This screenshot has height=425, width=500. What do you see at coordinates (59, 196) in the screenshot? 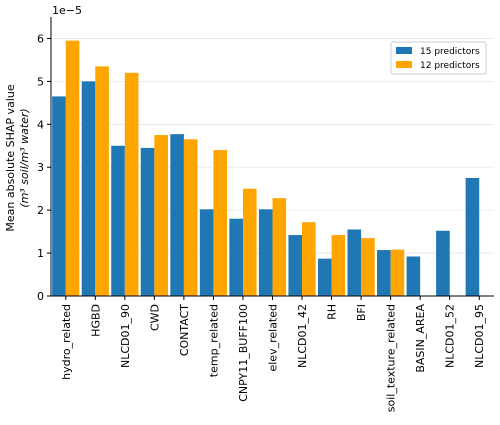
I see `bar-15-predictors-hydro-related` at bounding box center [59, 196].